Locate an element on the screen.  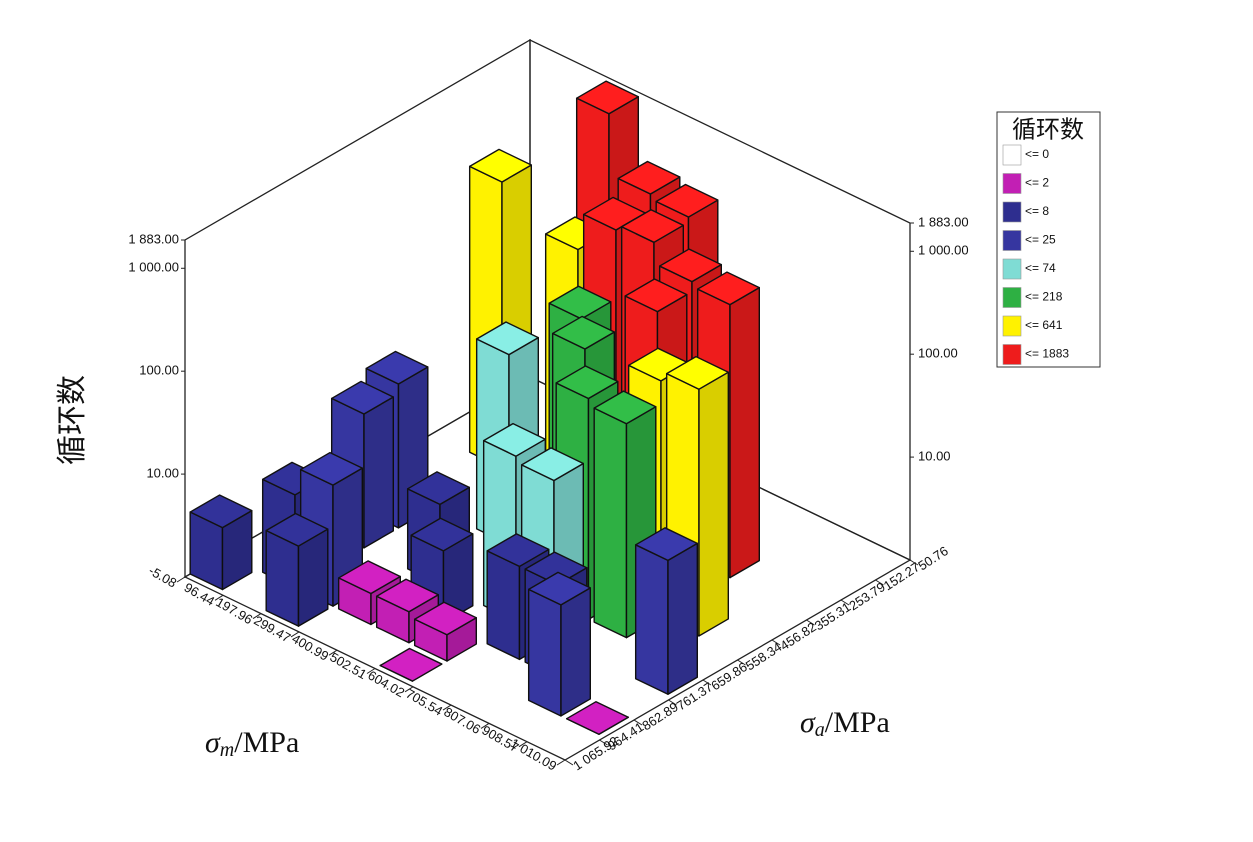
legend-label: <= 8 is located at coordinates (1037, 211).